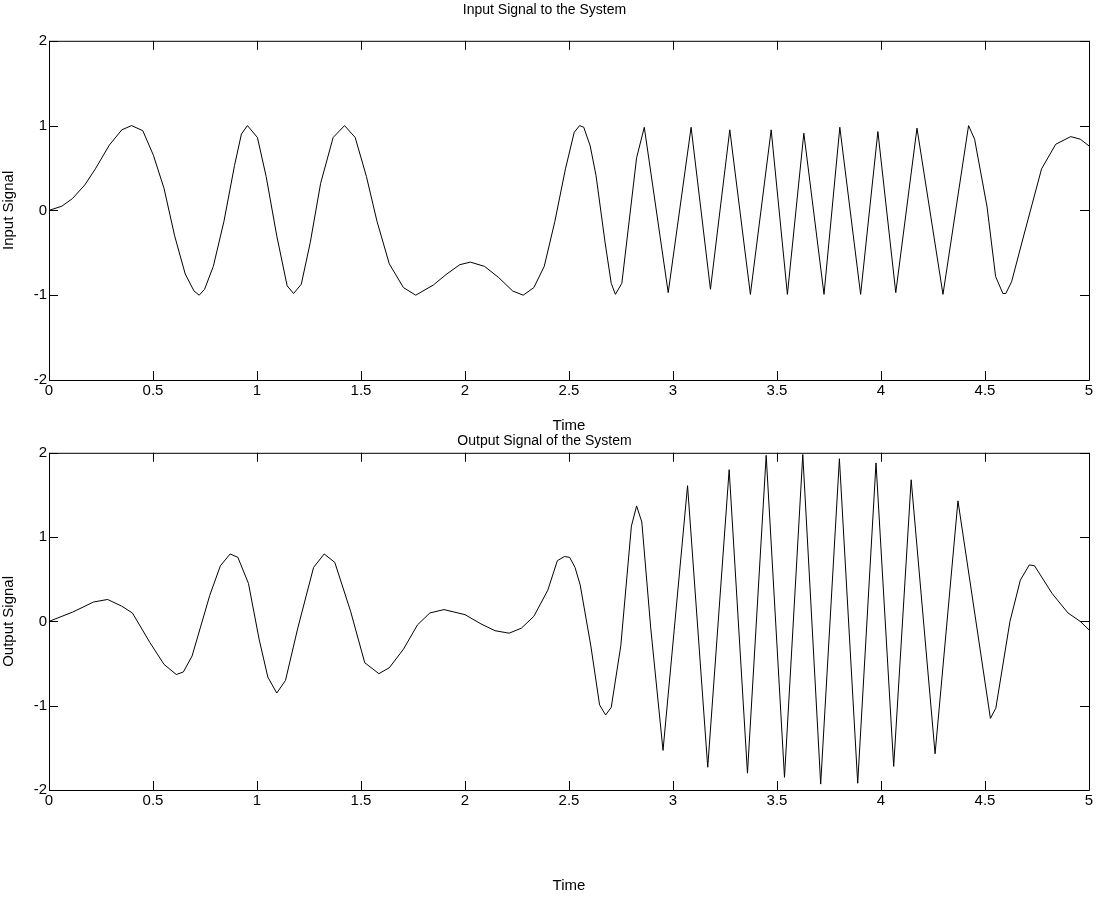  Describe the element at coordinates (544, 440) in the screenshot. I see `chart-title: Output Signal of the System` at that location.